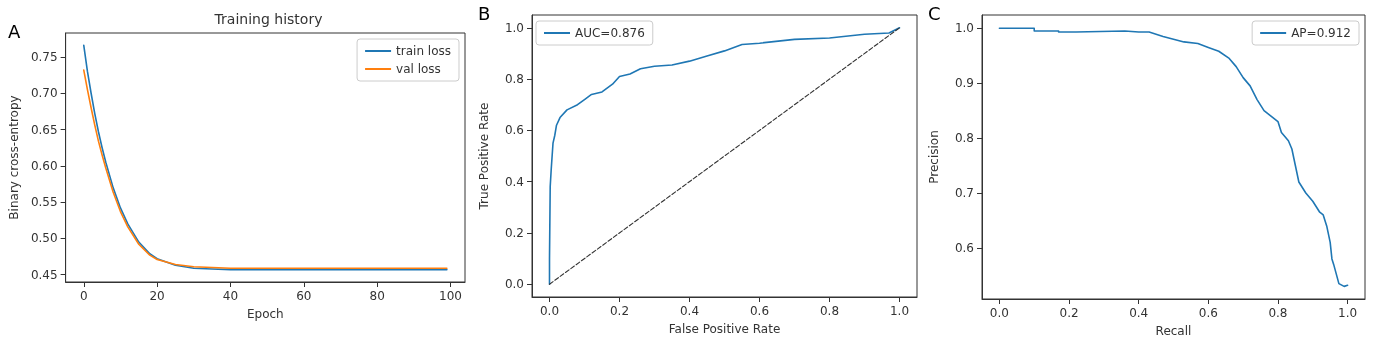 This screenshot has height=342, width=1379. Describe the element at coordinates (377, 296) in the screenshot. I see `x-tick-label: 80` at that location.